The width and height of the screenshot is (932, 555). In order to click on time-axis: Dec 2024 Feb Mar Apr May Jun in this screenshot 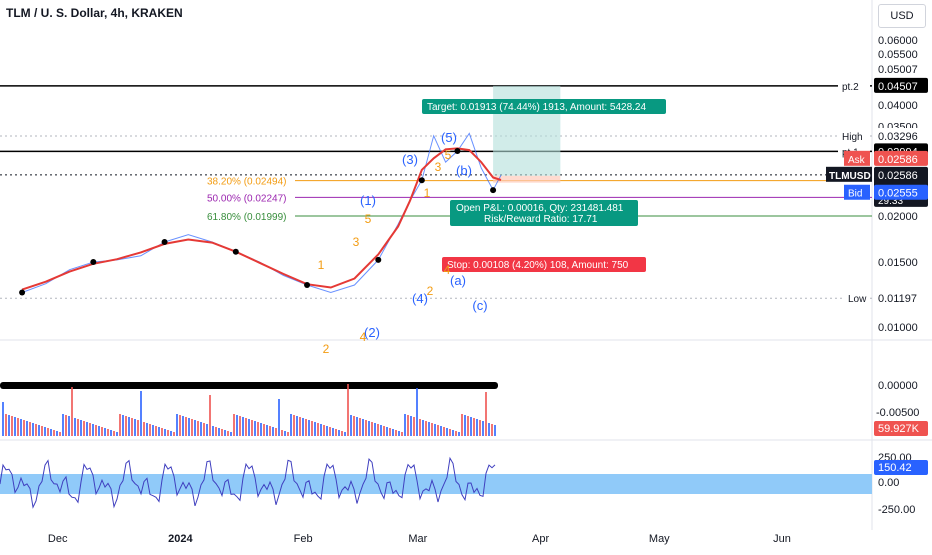, I will do `click(419, 539)`.